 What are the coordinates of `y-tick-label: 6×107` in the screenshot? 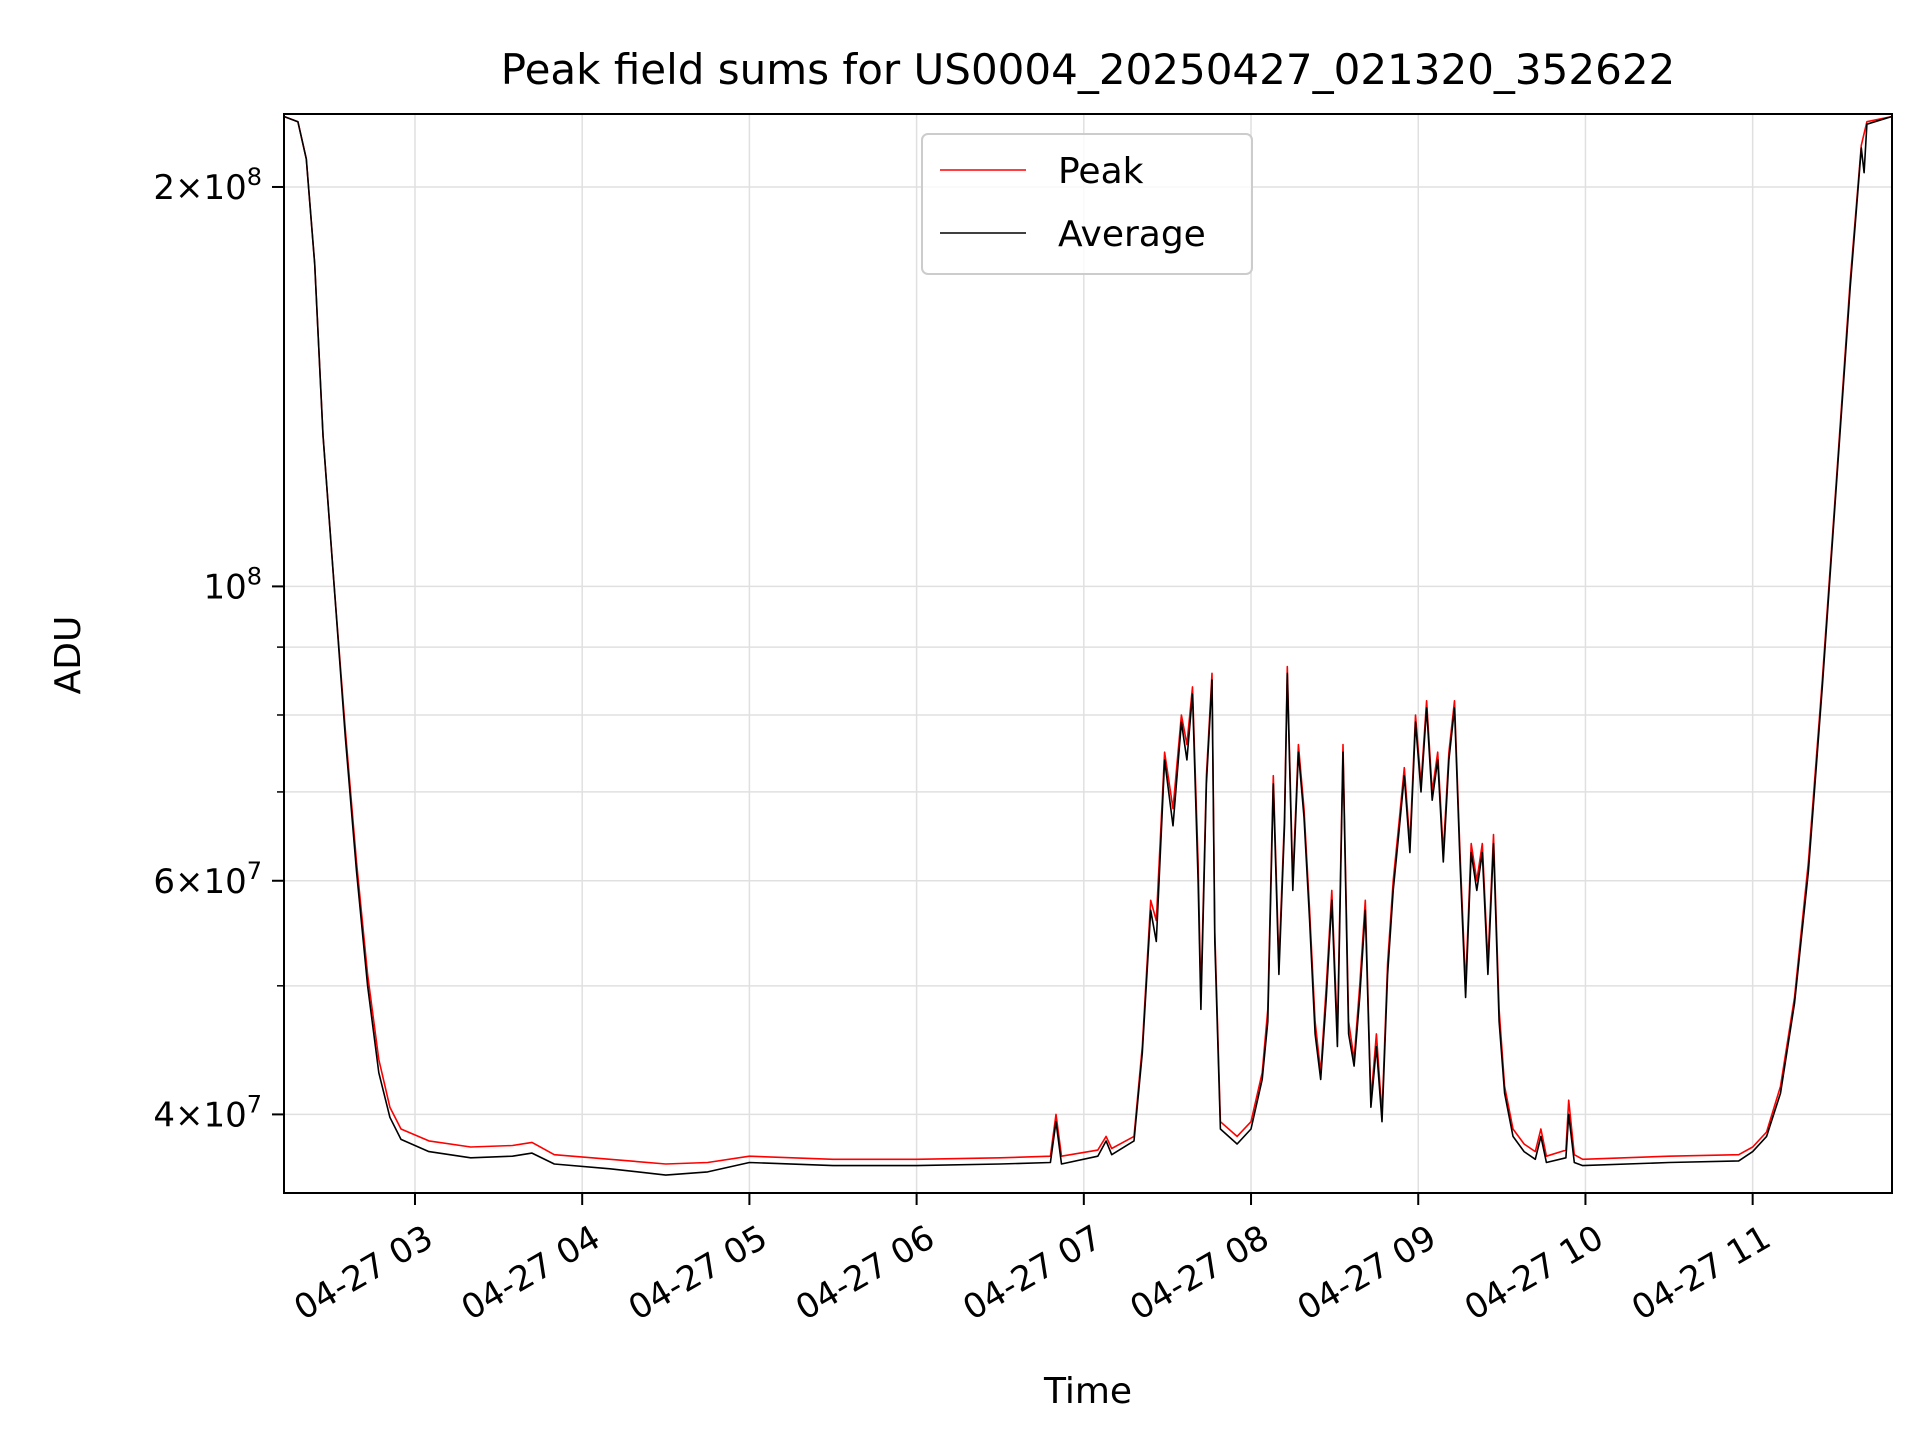 It's located at (207, 879).